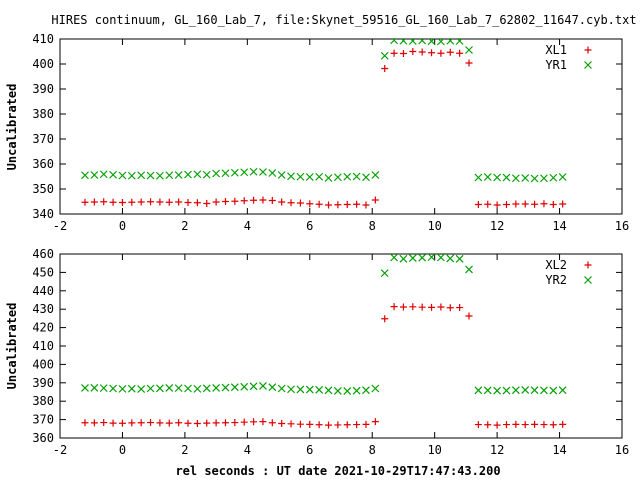  I want to click on y-tick-label: 370, so click(43, 420).